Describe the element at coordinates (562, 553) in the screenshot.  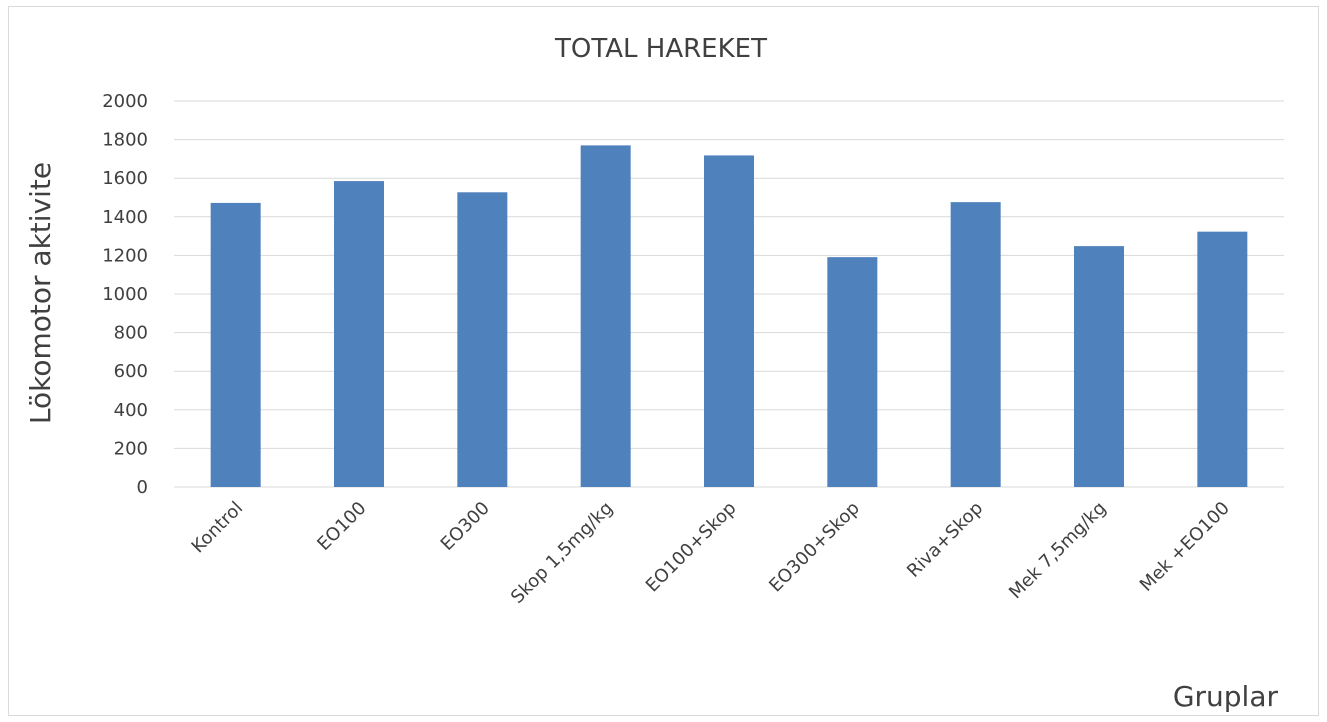
I see `x-tick-label: Skop 1,5mg/kg` at that location.